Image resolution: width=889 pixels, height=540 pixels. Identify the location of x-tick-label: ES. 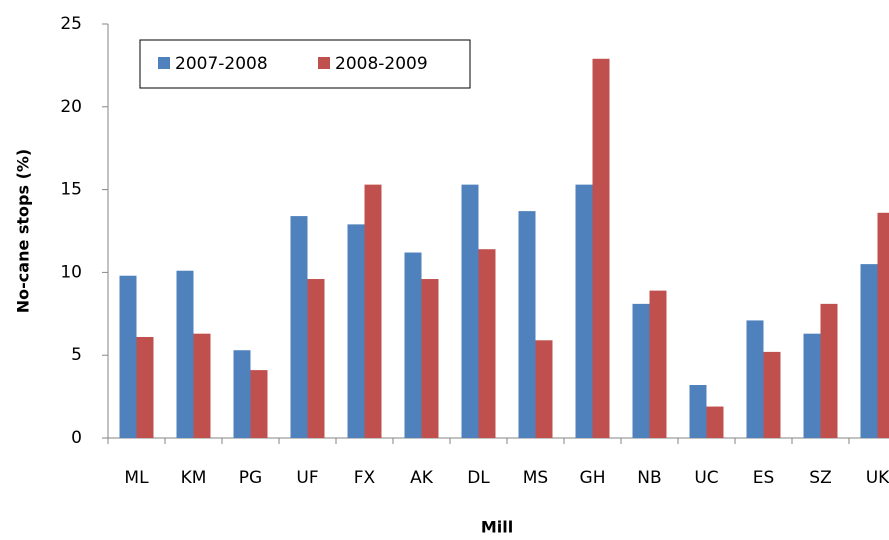
(764, 478).